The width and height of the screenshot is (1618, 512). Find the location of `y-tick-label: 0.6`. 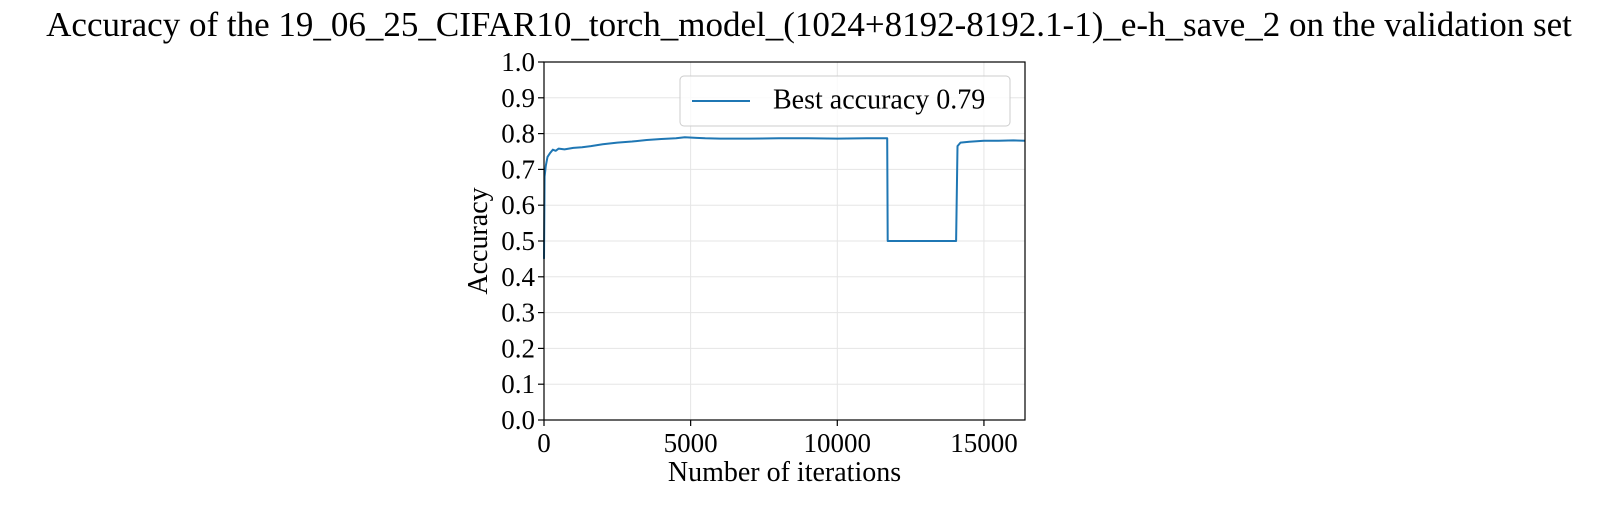

y-tick-label: 0.6 is located at coordinates (518, 205).